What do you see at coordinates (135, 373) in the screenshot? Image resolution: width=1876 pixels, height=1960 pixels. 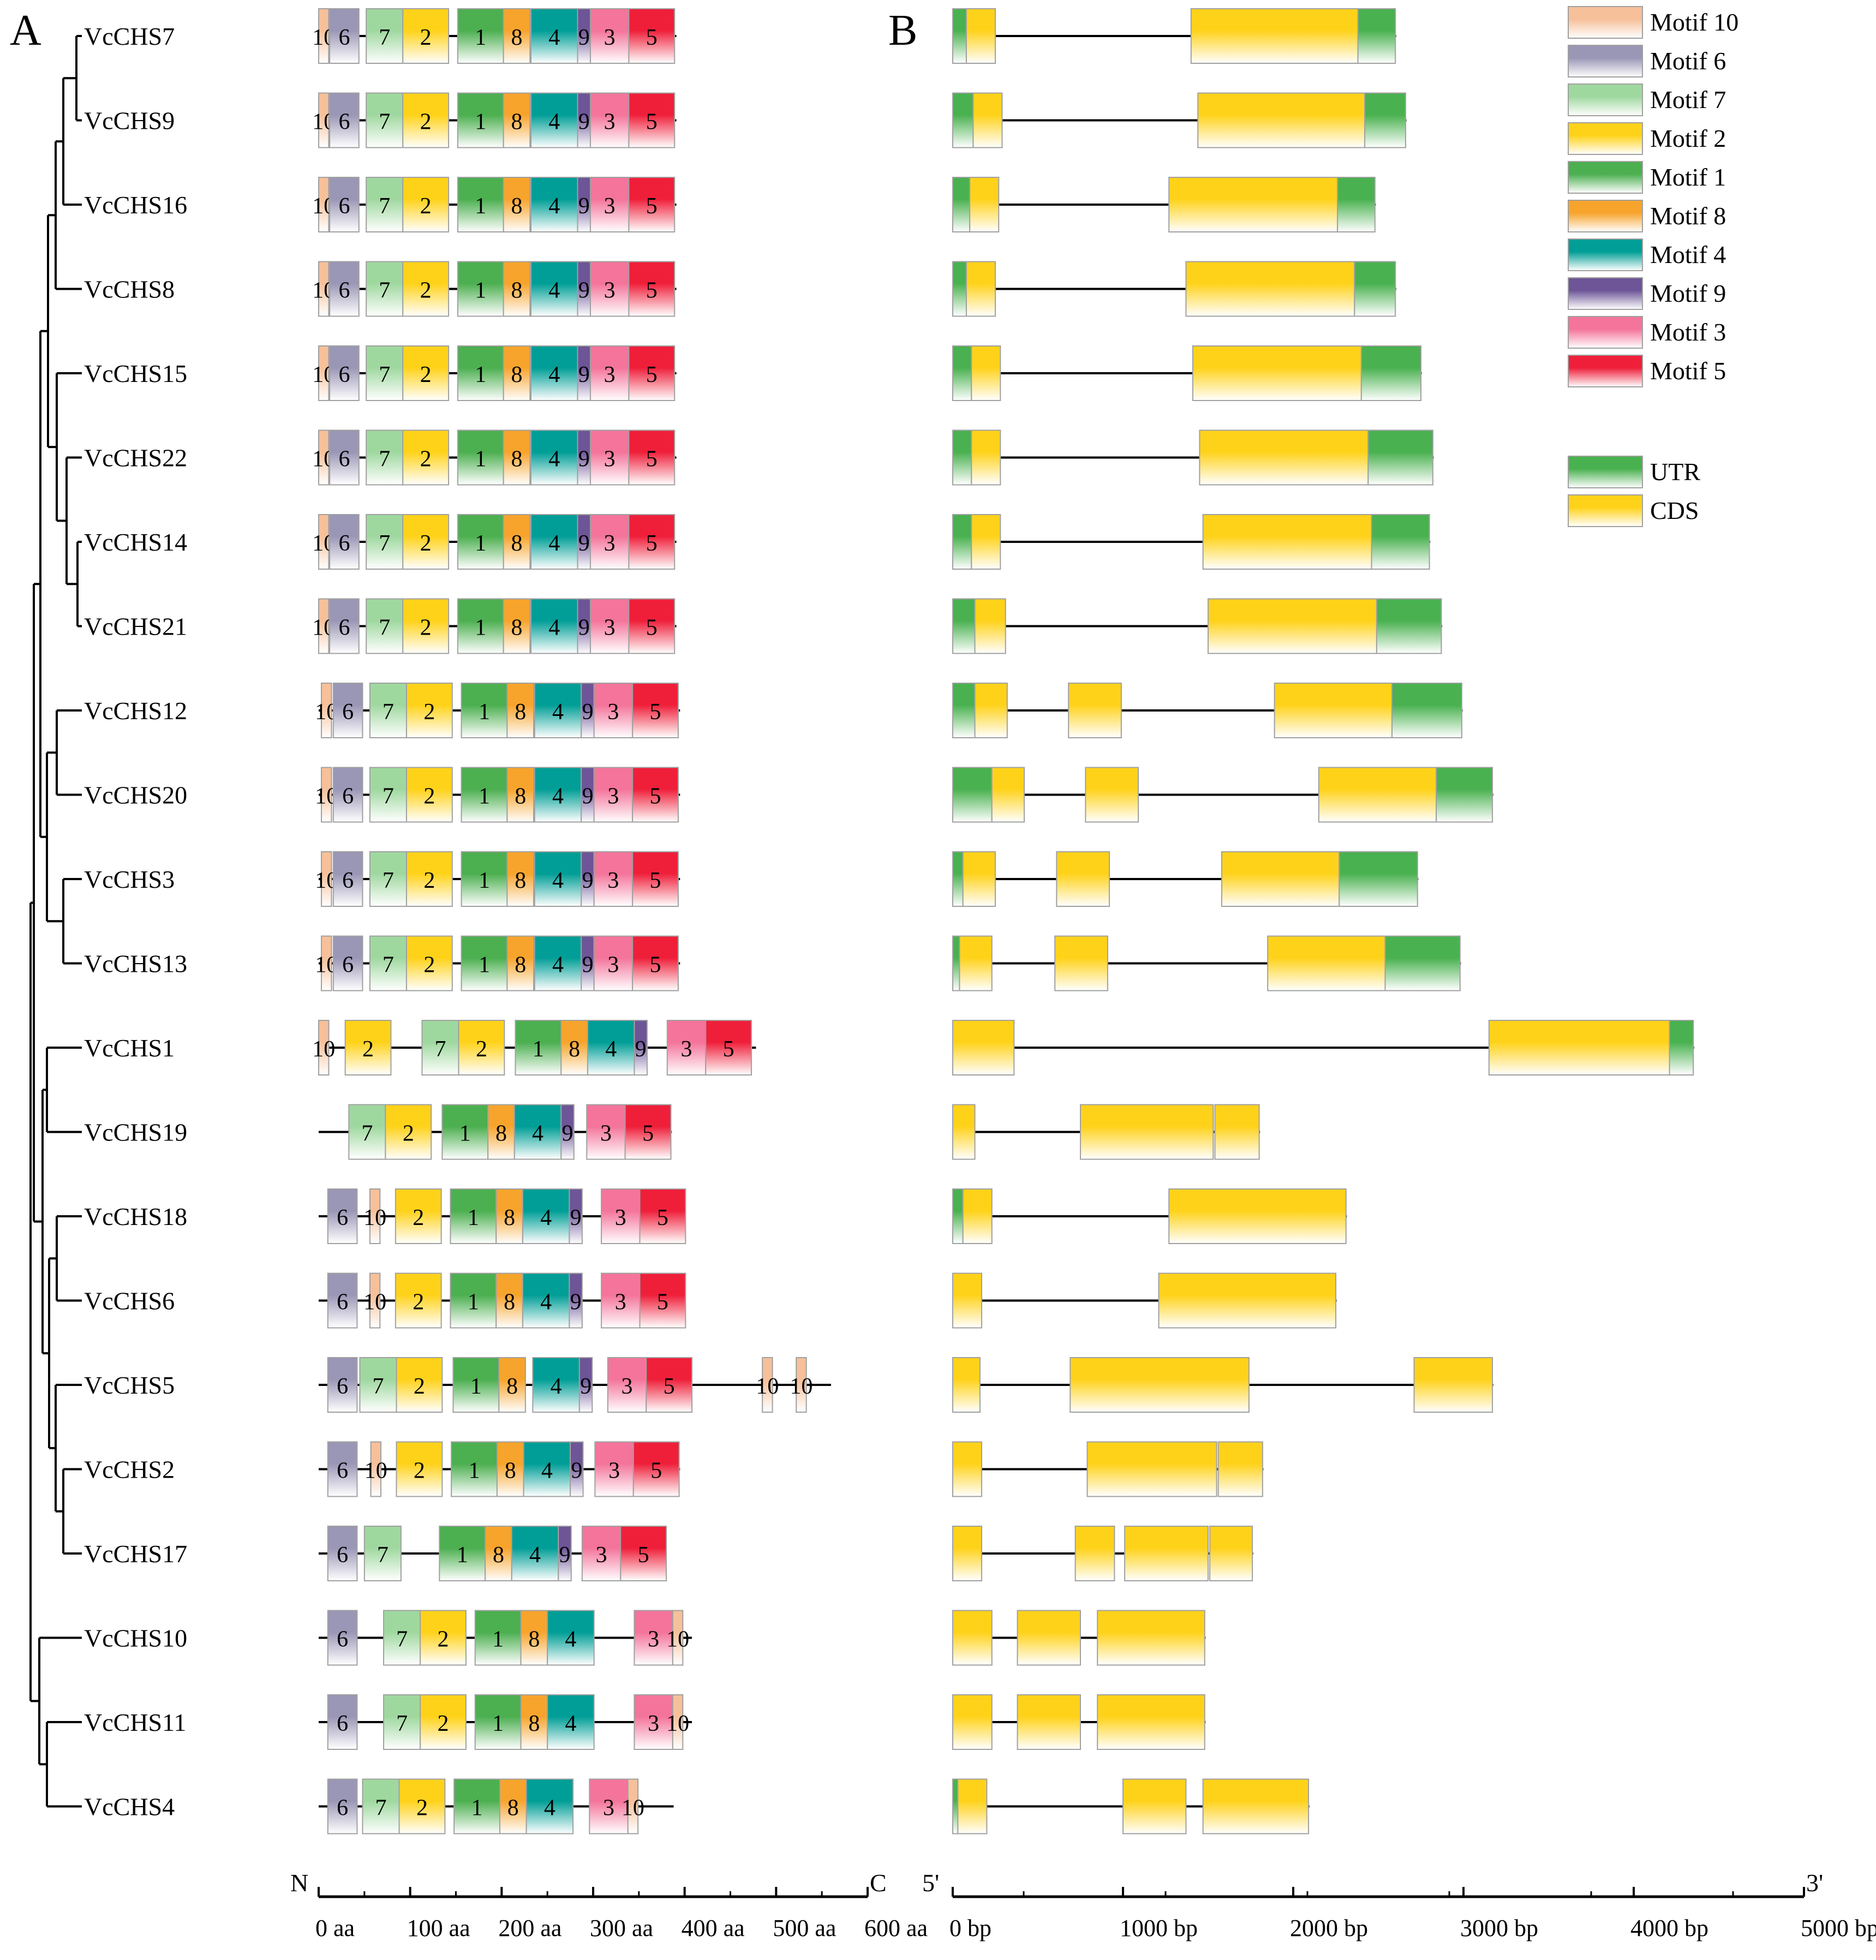 I see `gene-name-label: VcCHS15` at bounding box center [135, 373].